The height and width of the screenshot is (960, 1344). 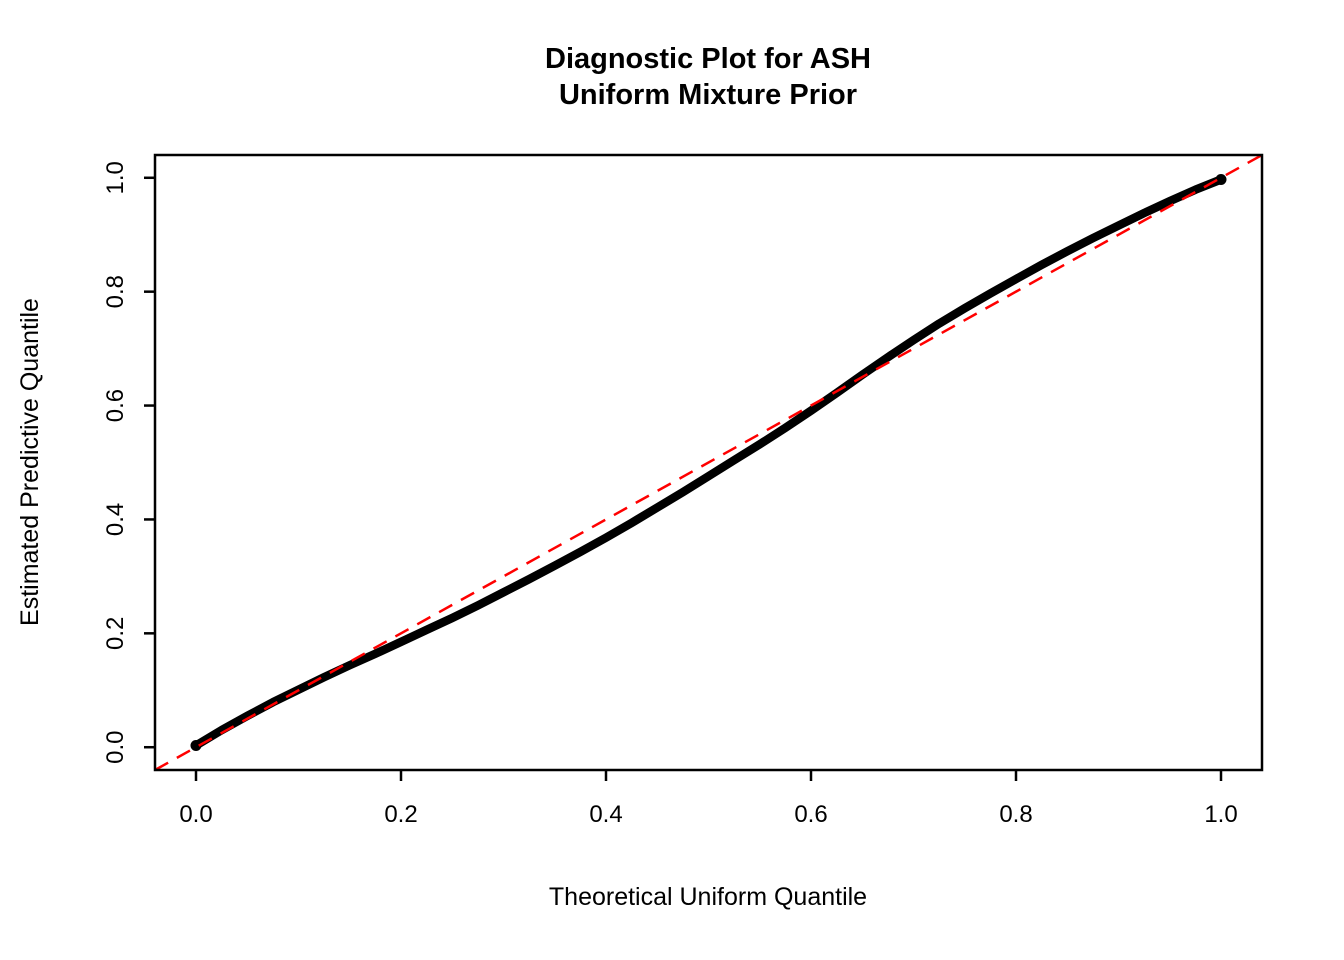 What do you see at coordinates (115, 633) in the screenshot?
I see `y-tick-label: 0.2` at bounding box center [115, 633].